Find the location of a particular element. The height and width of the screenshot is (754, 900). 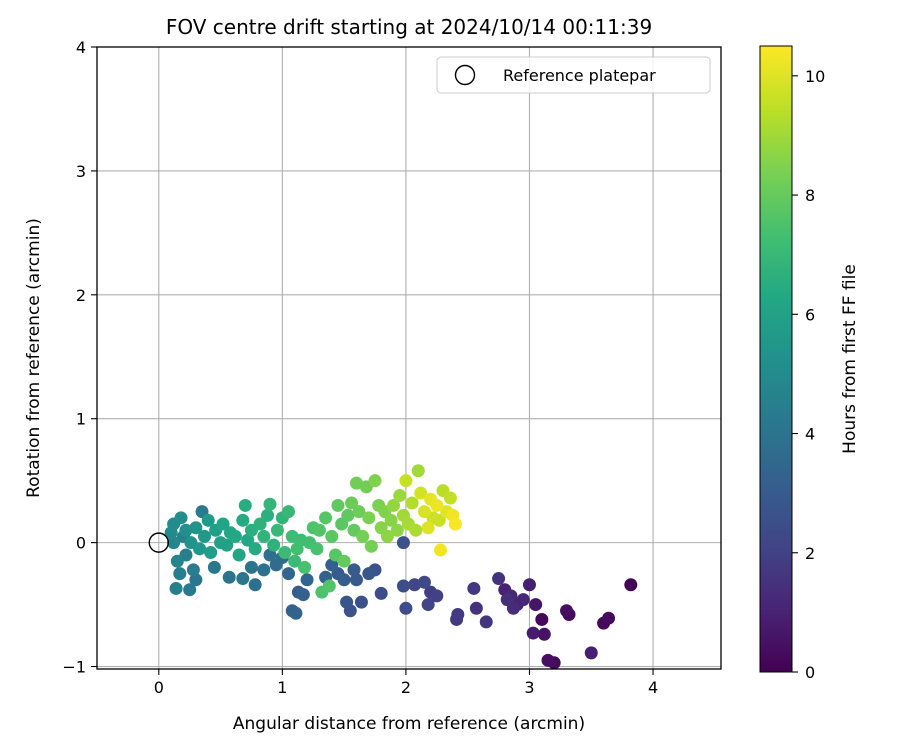

y-tick-label: 1 is located at coordinates (81, 419).